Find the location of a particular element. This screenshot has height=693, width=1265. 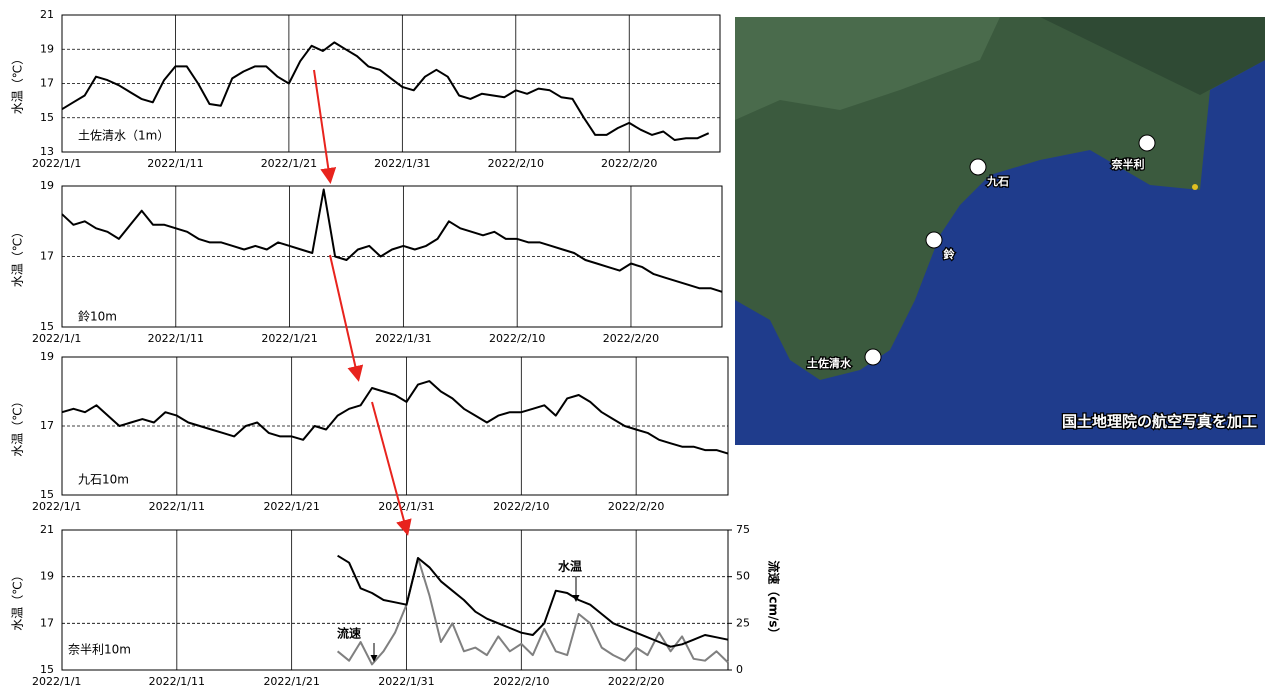

station-label: 土佐清水（1m） is located at coordinates (123, 136).